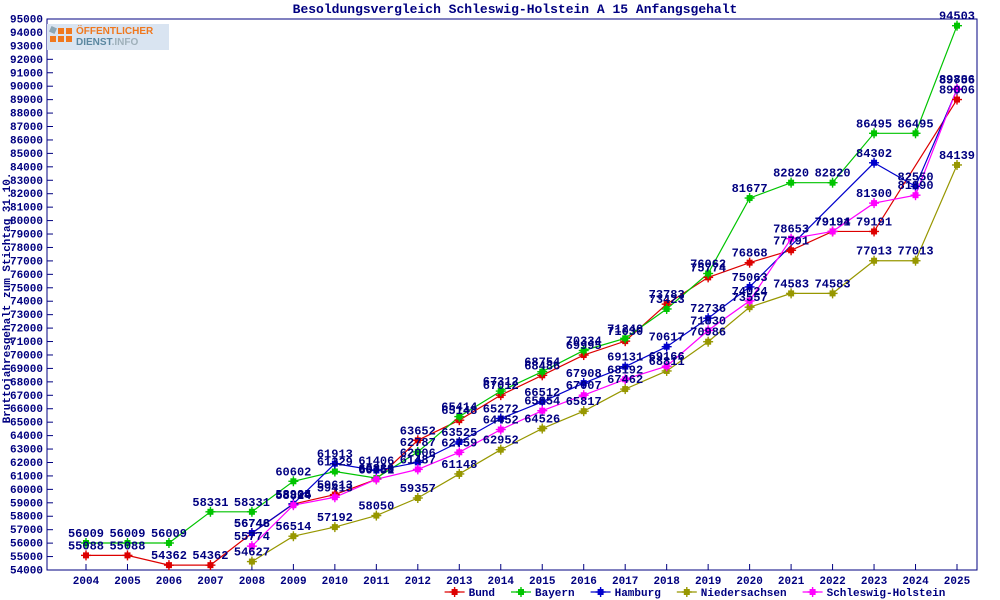 Image resolution: width=1000 pixels, height=600 pixels. What do you see at coordinates (874, 154) in the screenshot?
I see `value-label: 84302` at bounding box center [874, 154].